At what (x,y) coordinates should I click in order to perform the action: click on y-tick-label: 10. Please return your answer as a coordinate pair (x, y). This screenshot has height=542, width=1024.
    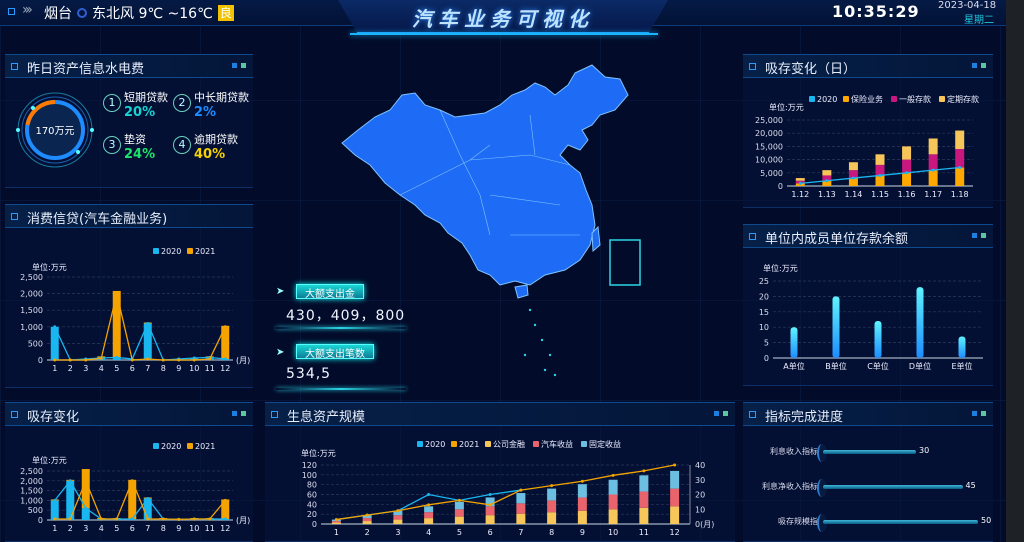
    Looking at the image, I should click on (764, 327).